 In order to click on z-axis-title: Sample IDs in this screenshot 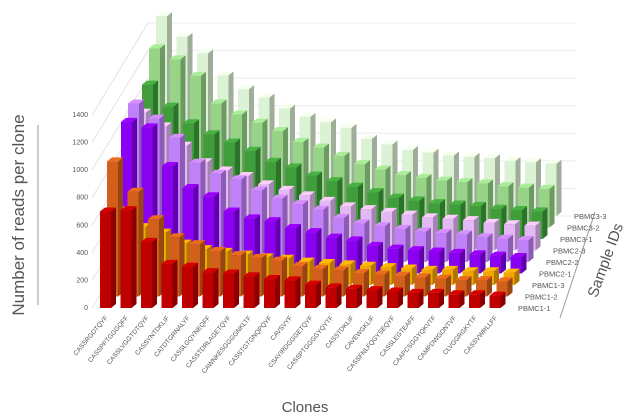, I will do `click(606, 260)`.